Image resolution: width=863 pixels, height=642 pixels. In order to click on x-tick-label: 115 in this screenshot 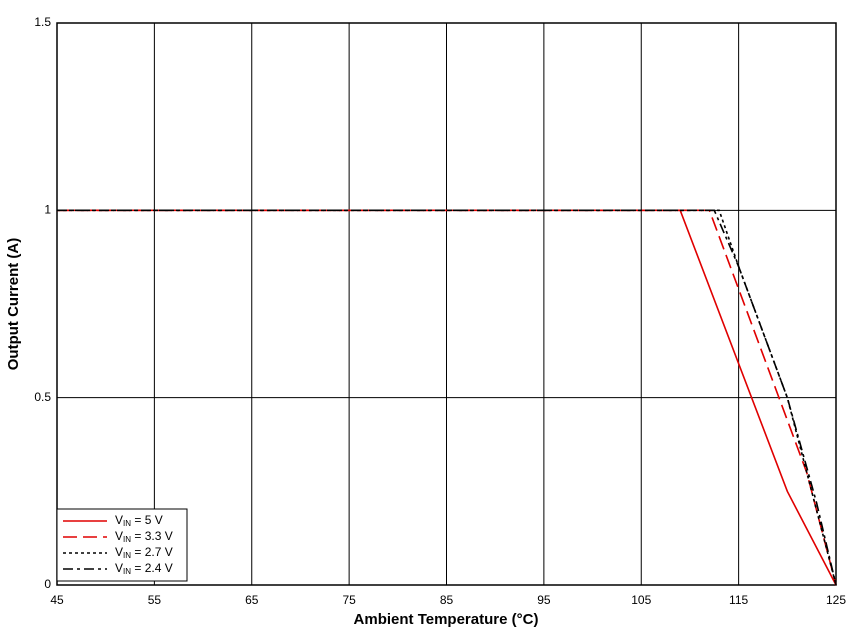, I will do `click(738, 600)`.